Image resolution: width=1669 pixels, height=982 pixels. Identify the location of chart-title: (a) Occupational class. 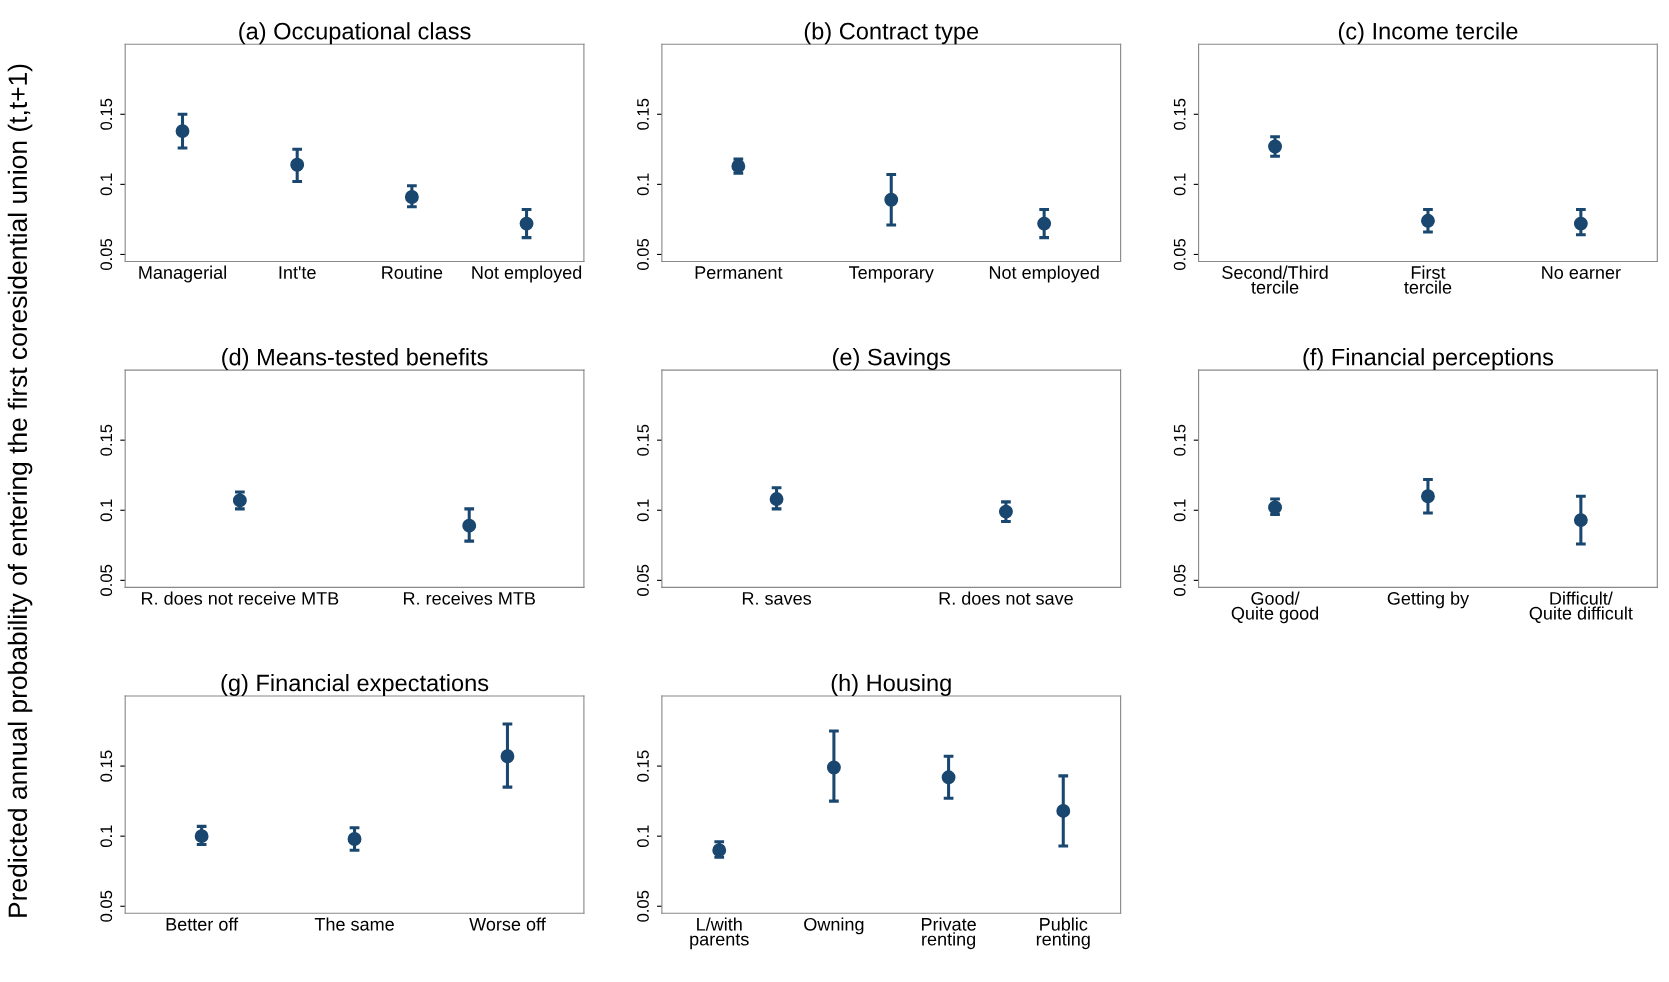
(355, 33).